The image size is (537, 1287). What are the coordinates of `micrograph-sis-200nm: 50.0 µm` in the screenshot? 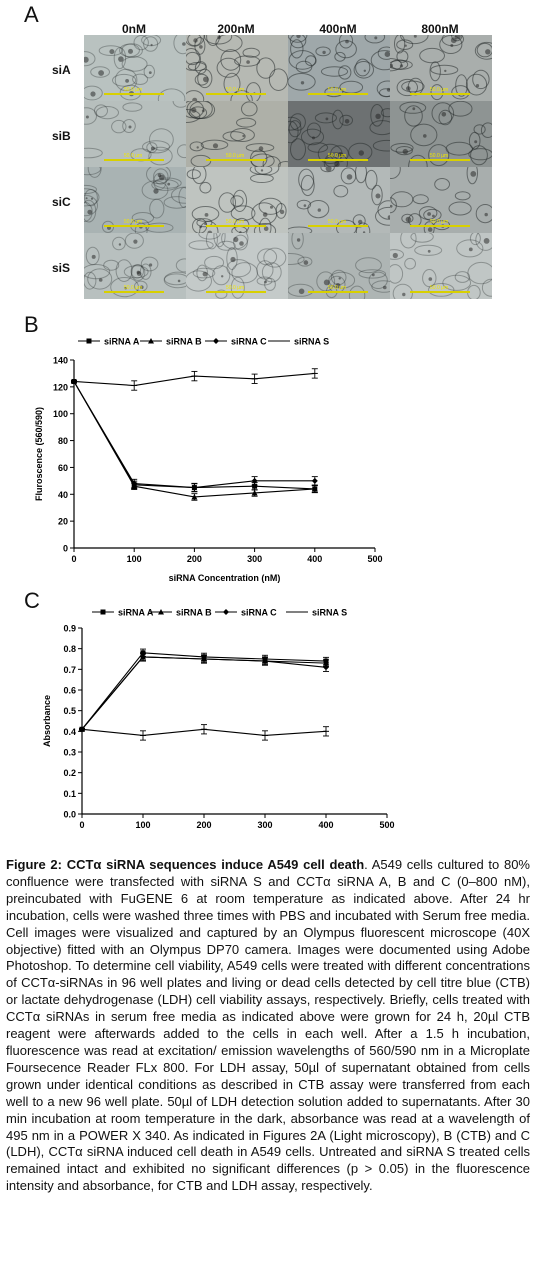 It's located at (237, 266).